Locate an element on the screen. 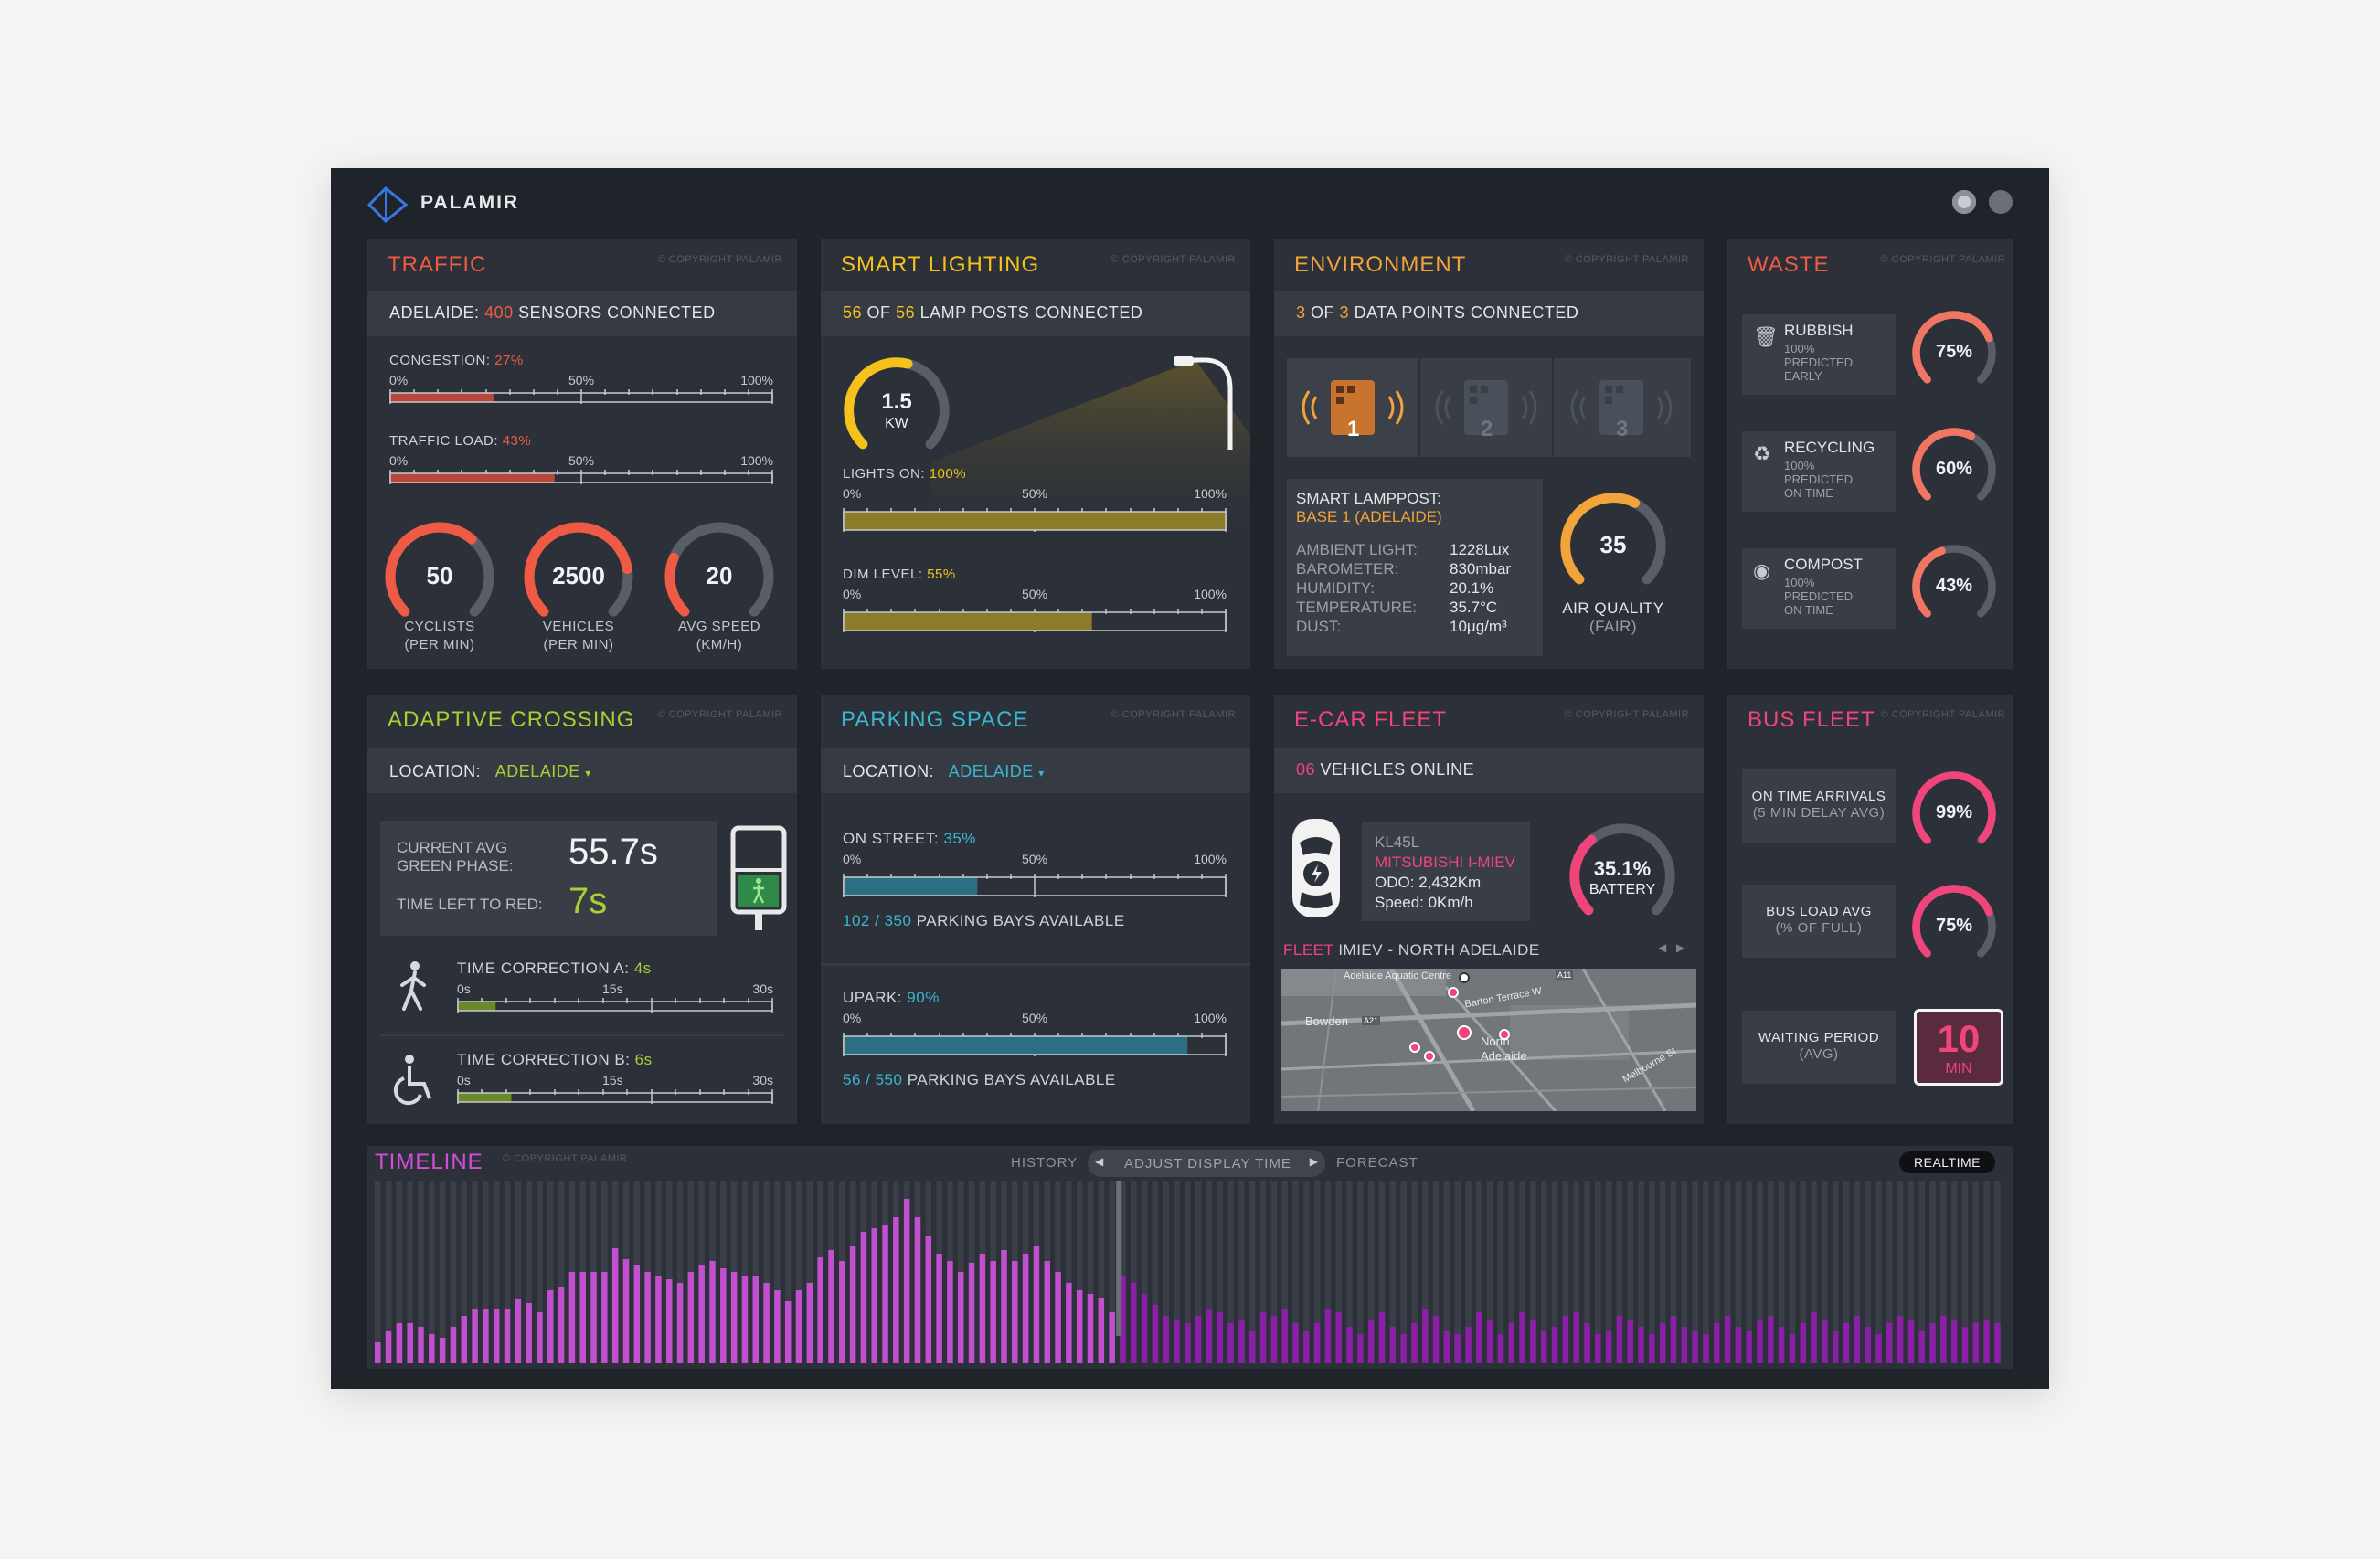 This screenshot has height=1559, width=2380. on-street-bar: 0% 50% 100% is located at coordinates (1035, 874).